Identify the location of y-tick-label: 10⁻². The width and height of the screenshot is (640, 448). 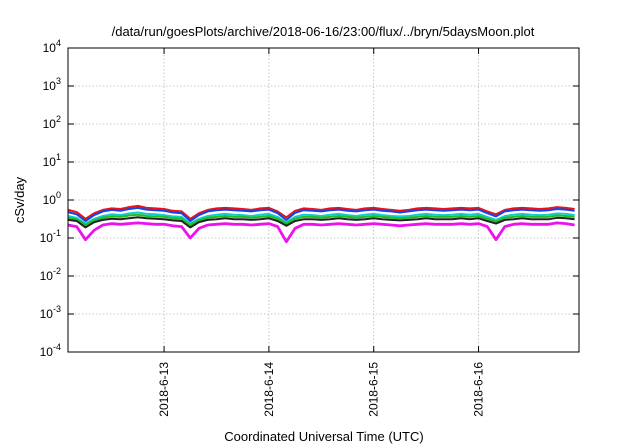
(50, 274).